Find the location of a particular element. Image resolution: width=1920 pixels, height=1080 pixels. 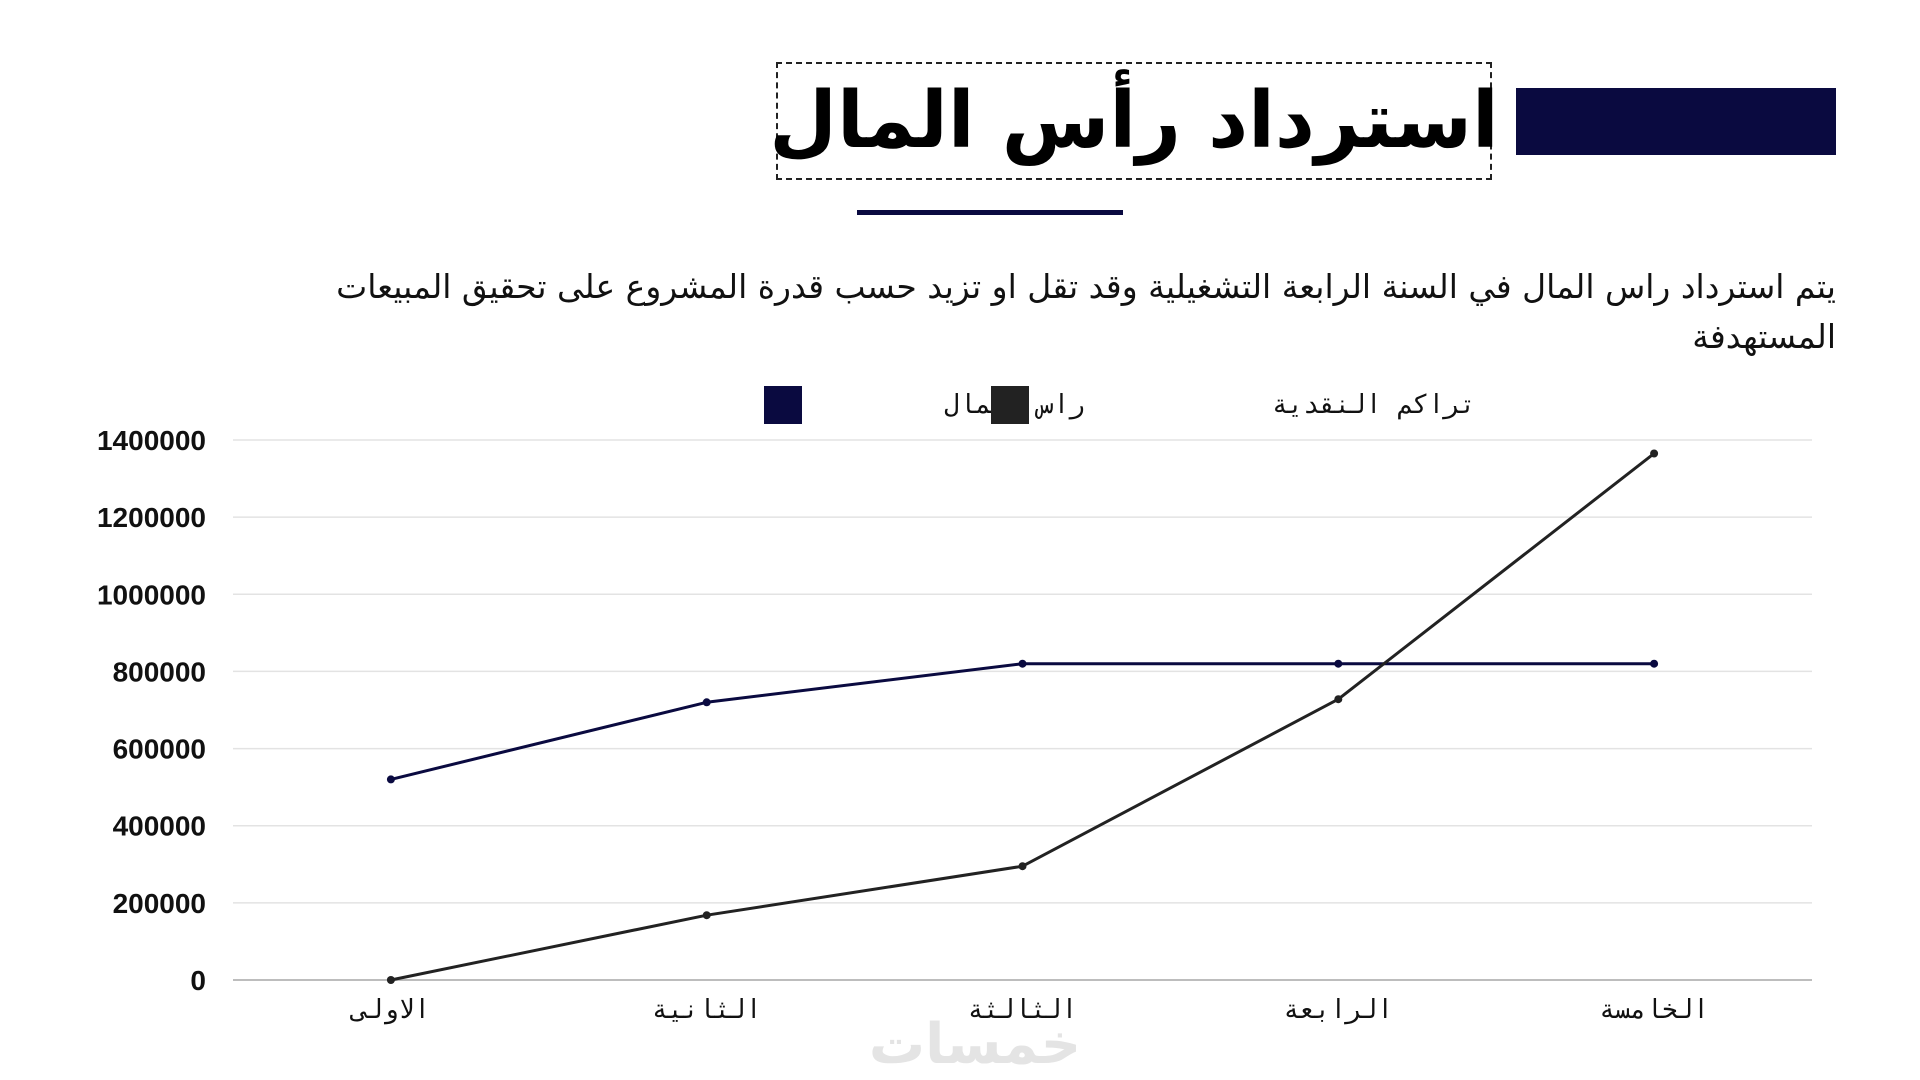

y-tick-label: 0 is located at coordinates (198, 980).